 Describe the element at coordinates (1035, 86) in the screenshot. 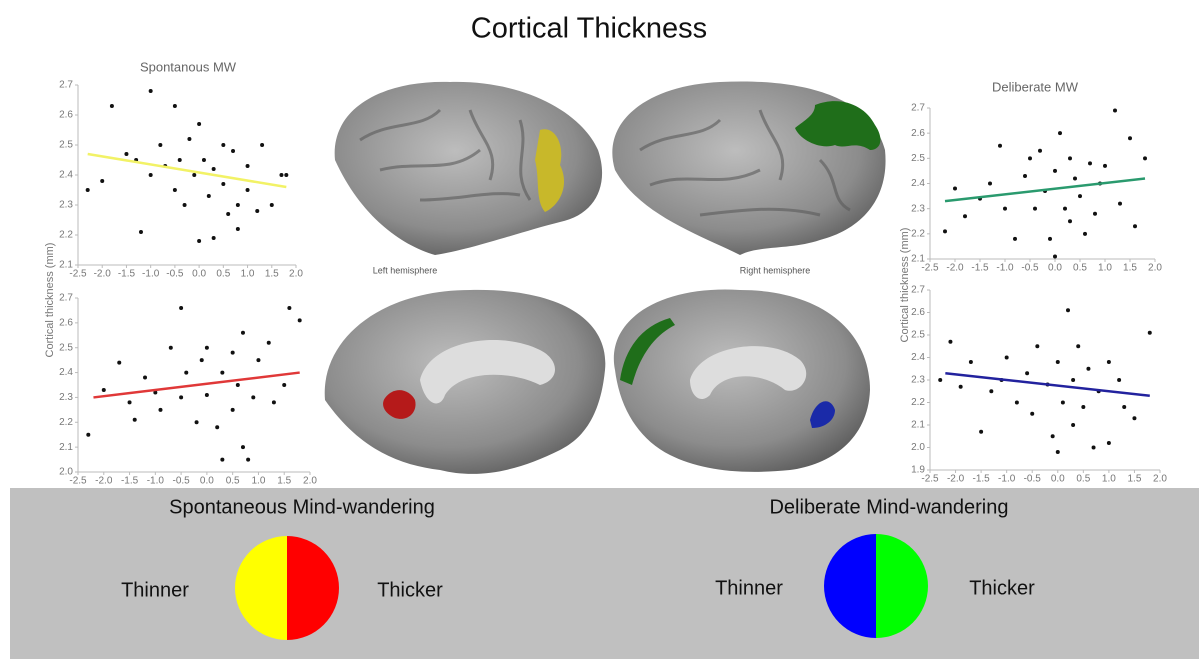

I see `chart-title: Deliberate MW` at that location.